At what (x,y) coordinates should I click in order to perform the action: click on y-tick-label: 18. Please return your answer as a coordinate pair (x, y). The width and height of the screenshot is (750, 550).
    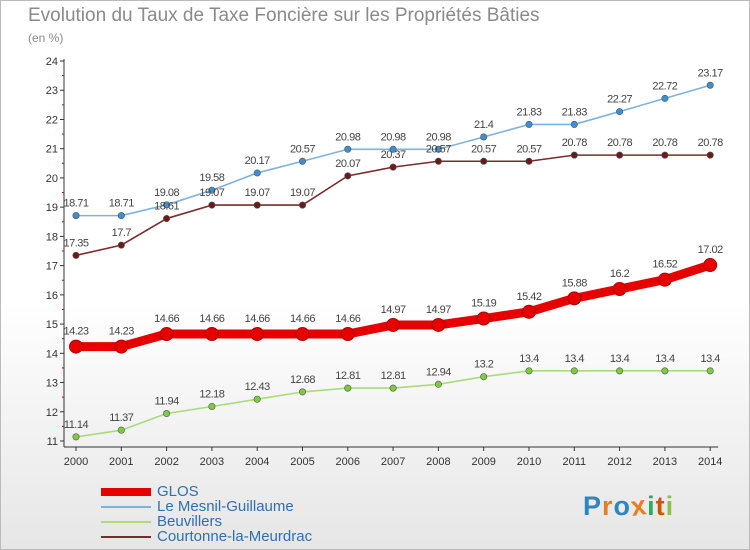
    Looking at the image, I should click on (52, 237).